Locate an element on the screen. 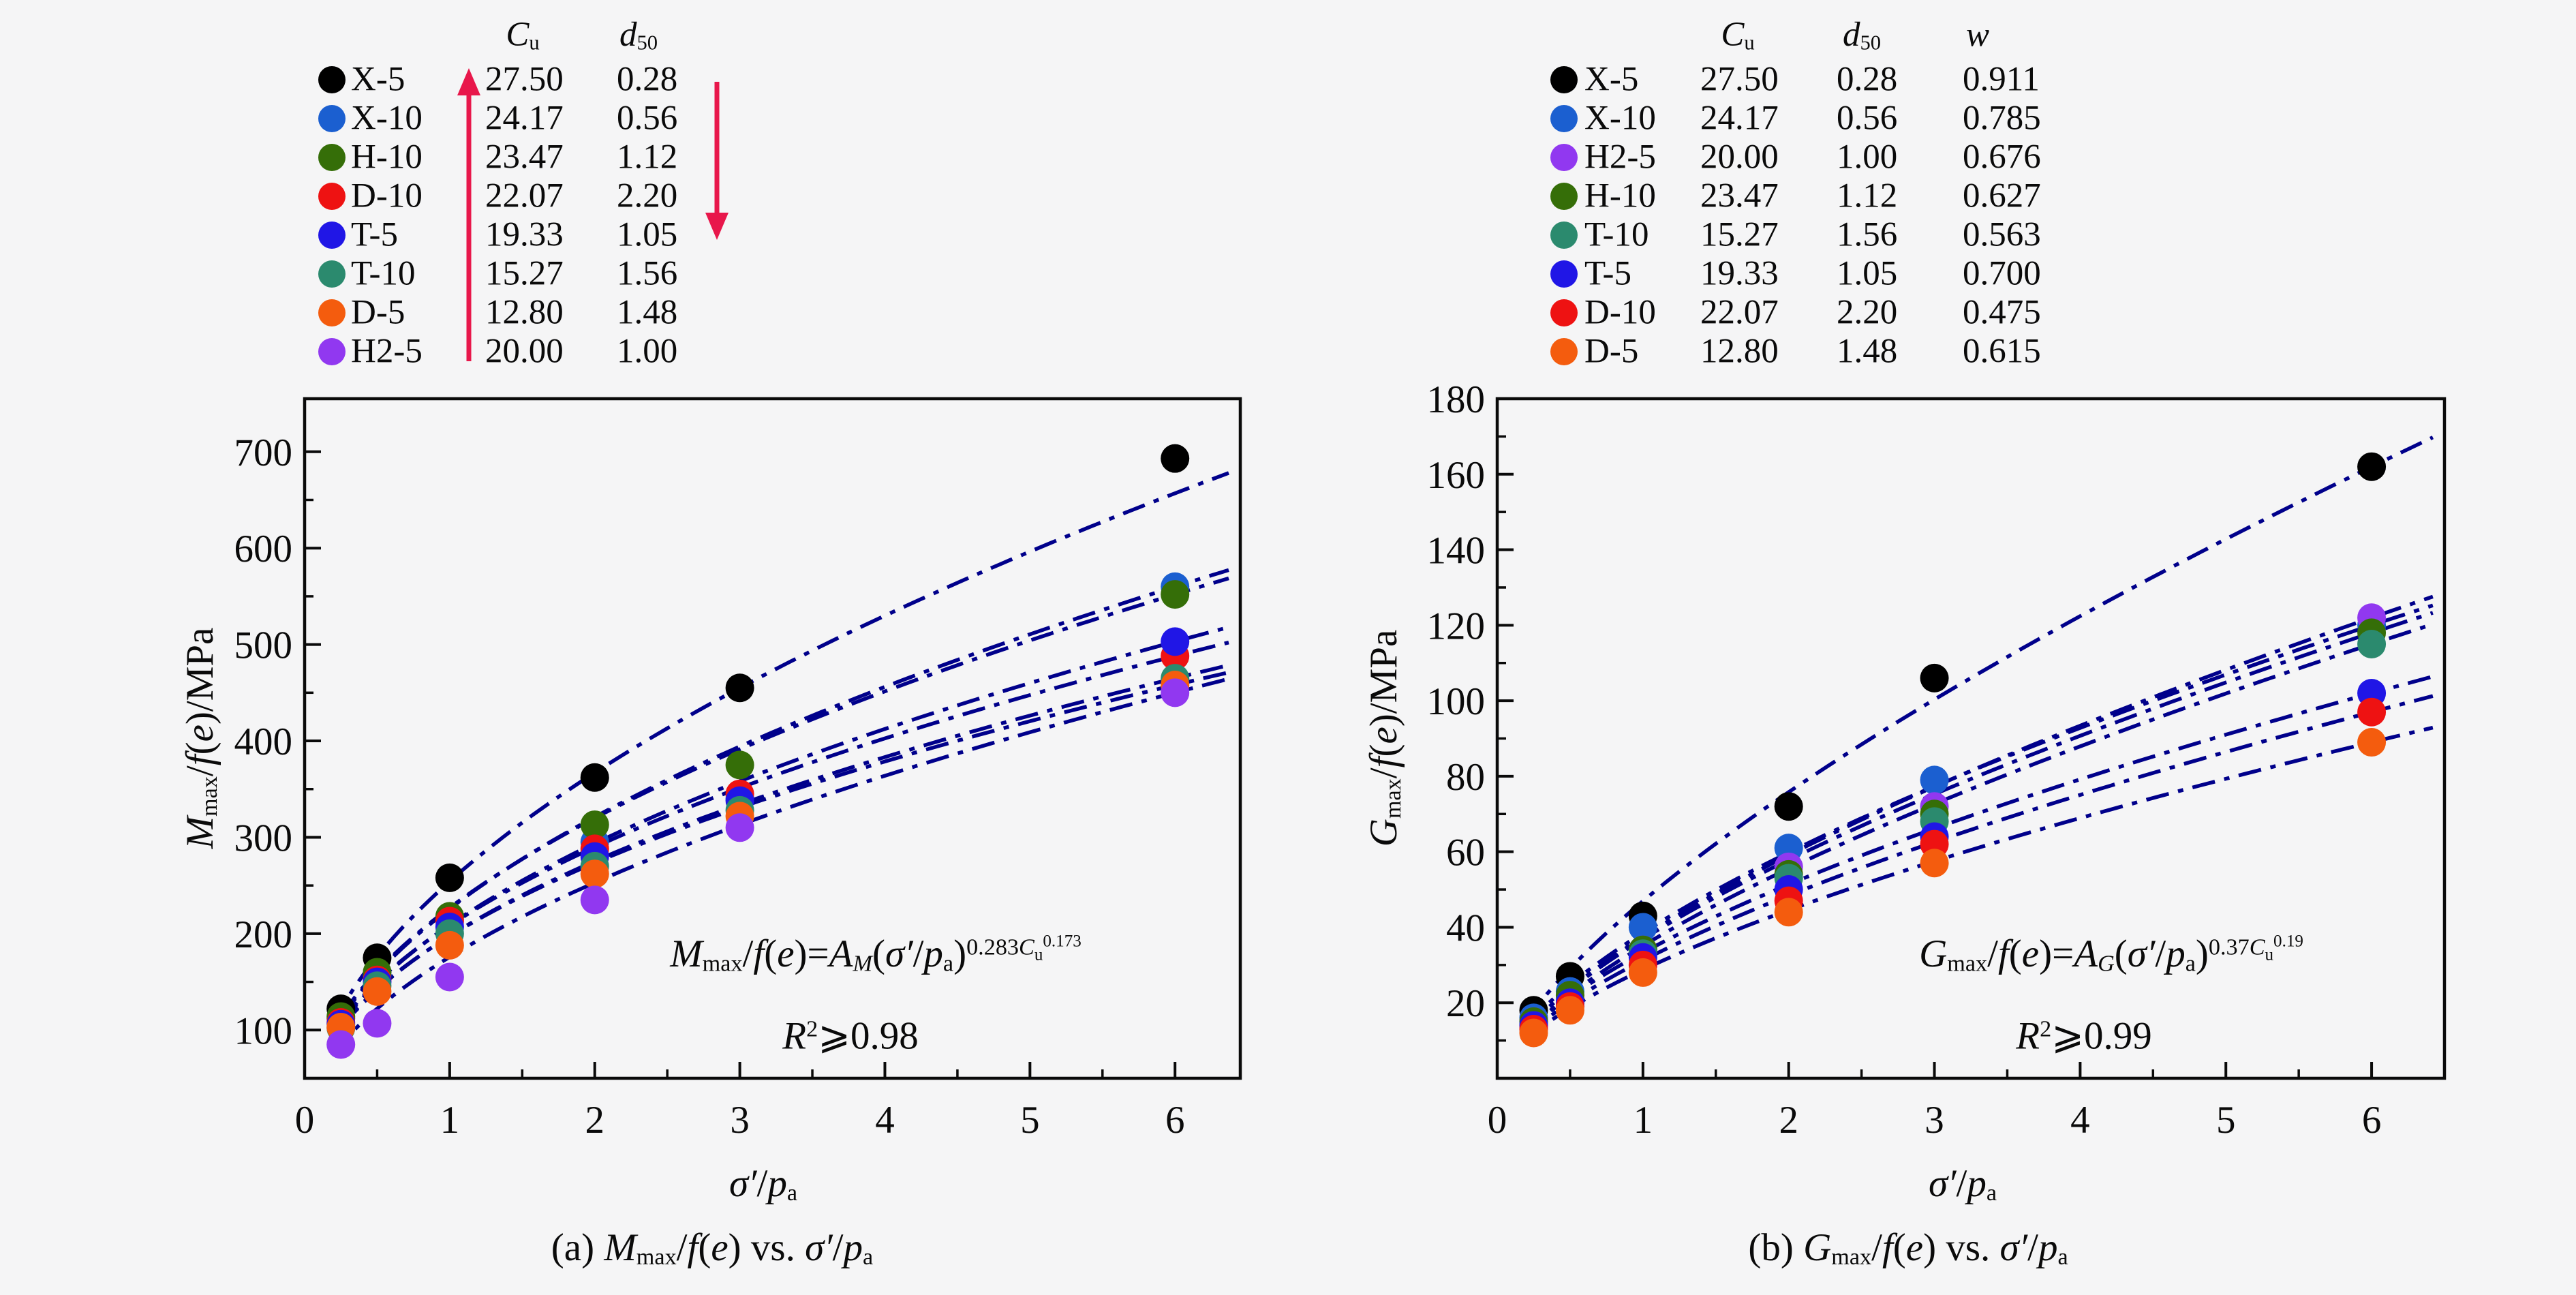 The width and height of the screenshot is (2576, 1295). text-fragment: ) vs. is located at coordinates (1961, 1247).